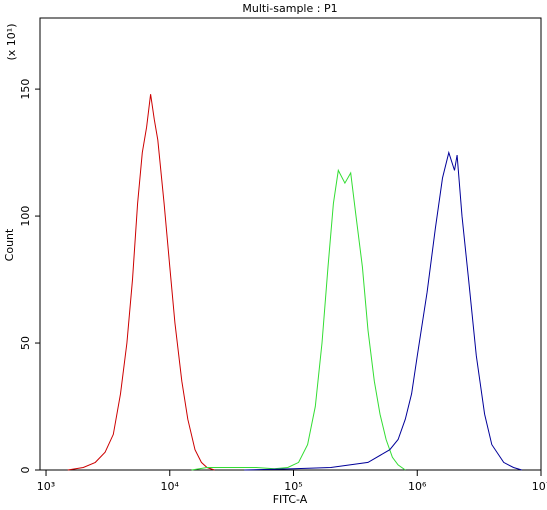  I want to click on y-tick-label: 50, so click(25, 343).